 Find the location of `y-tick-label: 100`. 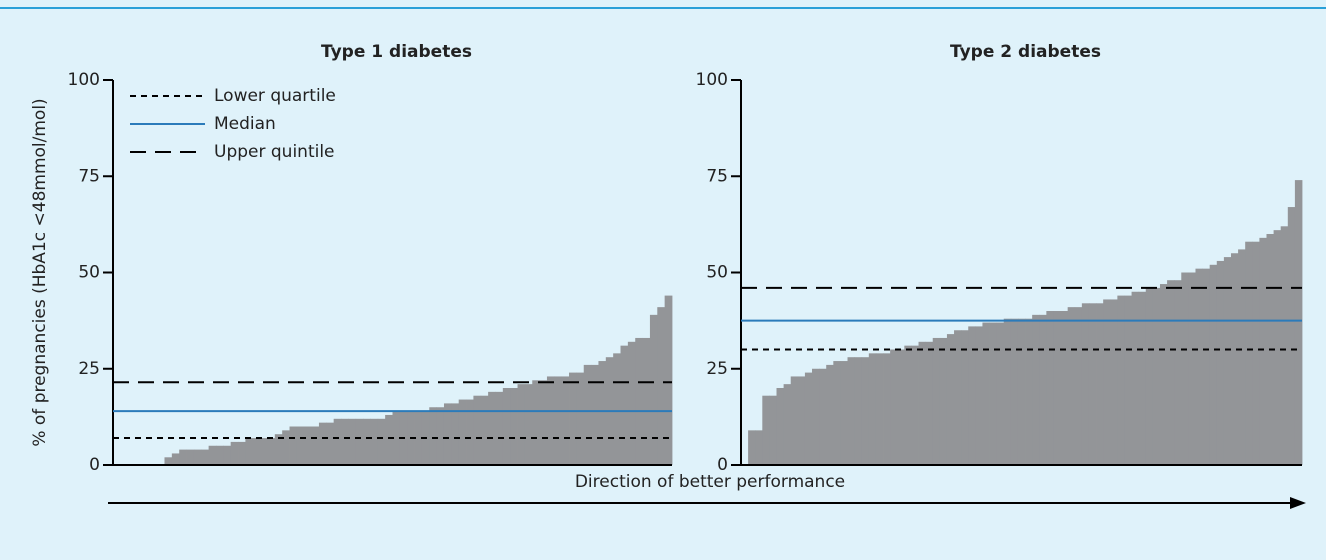

y-tick-label: 100 is located at coordinates (84, 80).